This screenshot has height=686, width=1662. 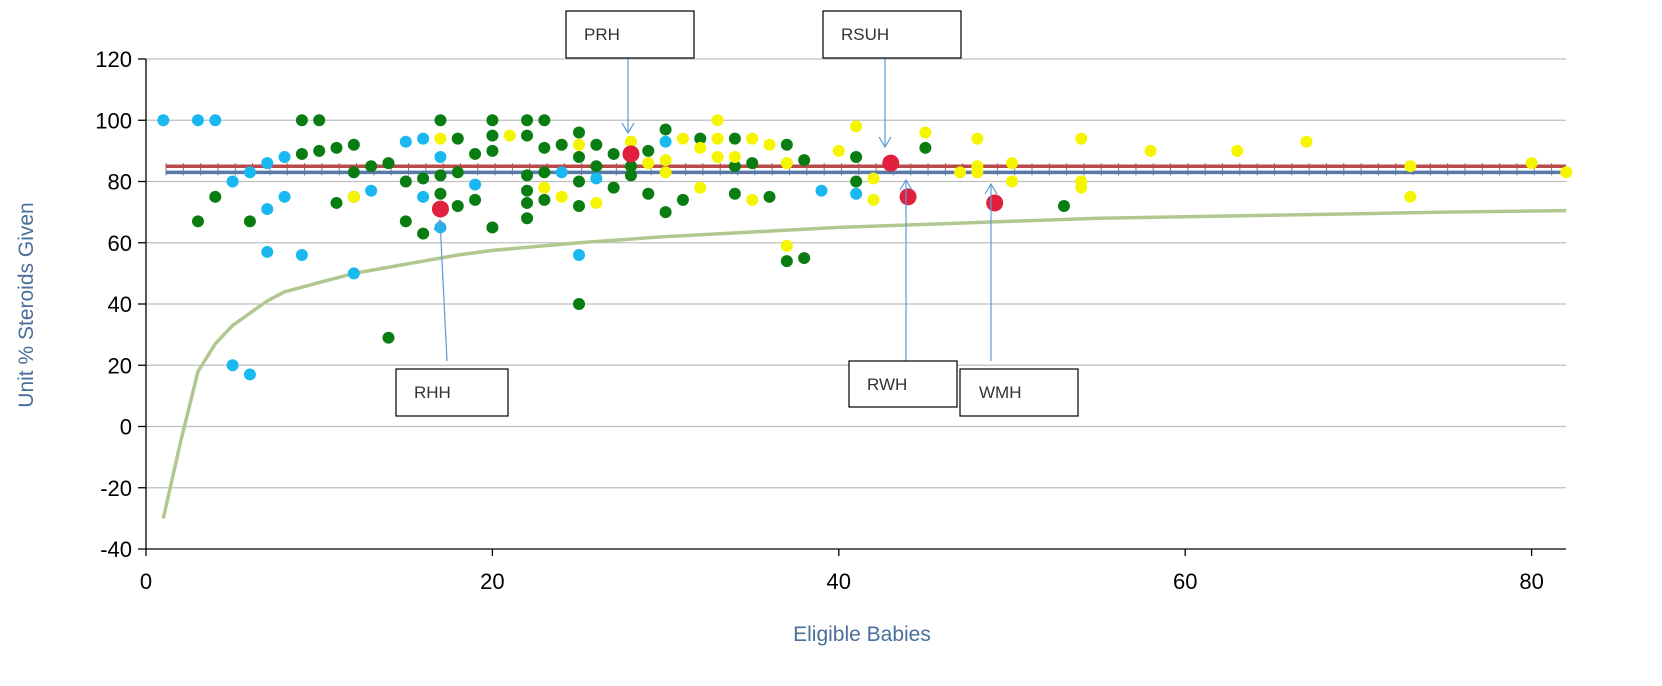 I want to click on annotation-box-prh, so click(x=630, y=34).